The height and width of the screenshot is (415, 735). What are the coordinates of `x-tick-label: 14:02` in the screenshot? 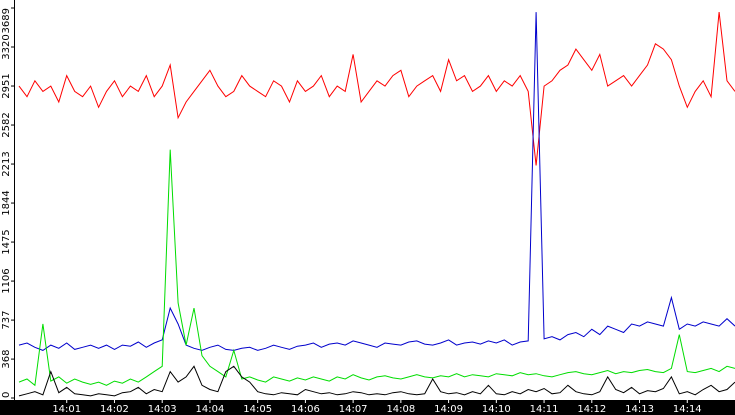 It's located at (114, 409).